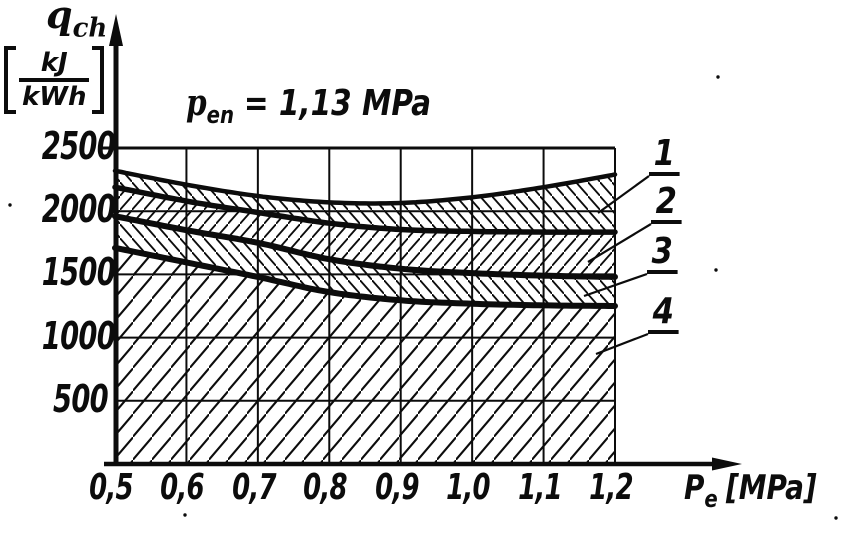  I want to click on y-axis-arrowhead, so click(116, 30).